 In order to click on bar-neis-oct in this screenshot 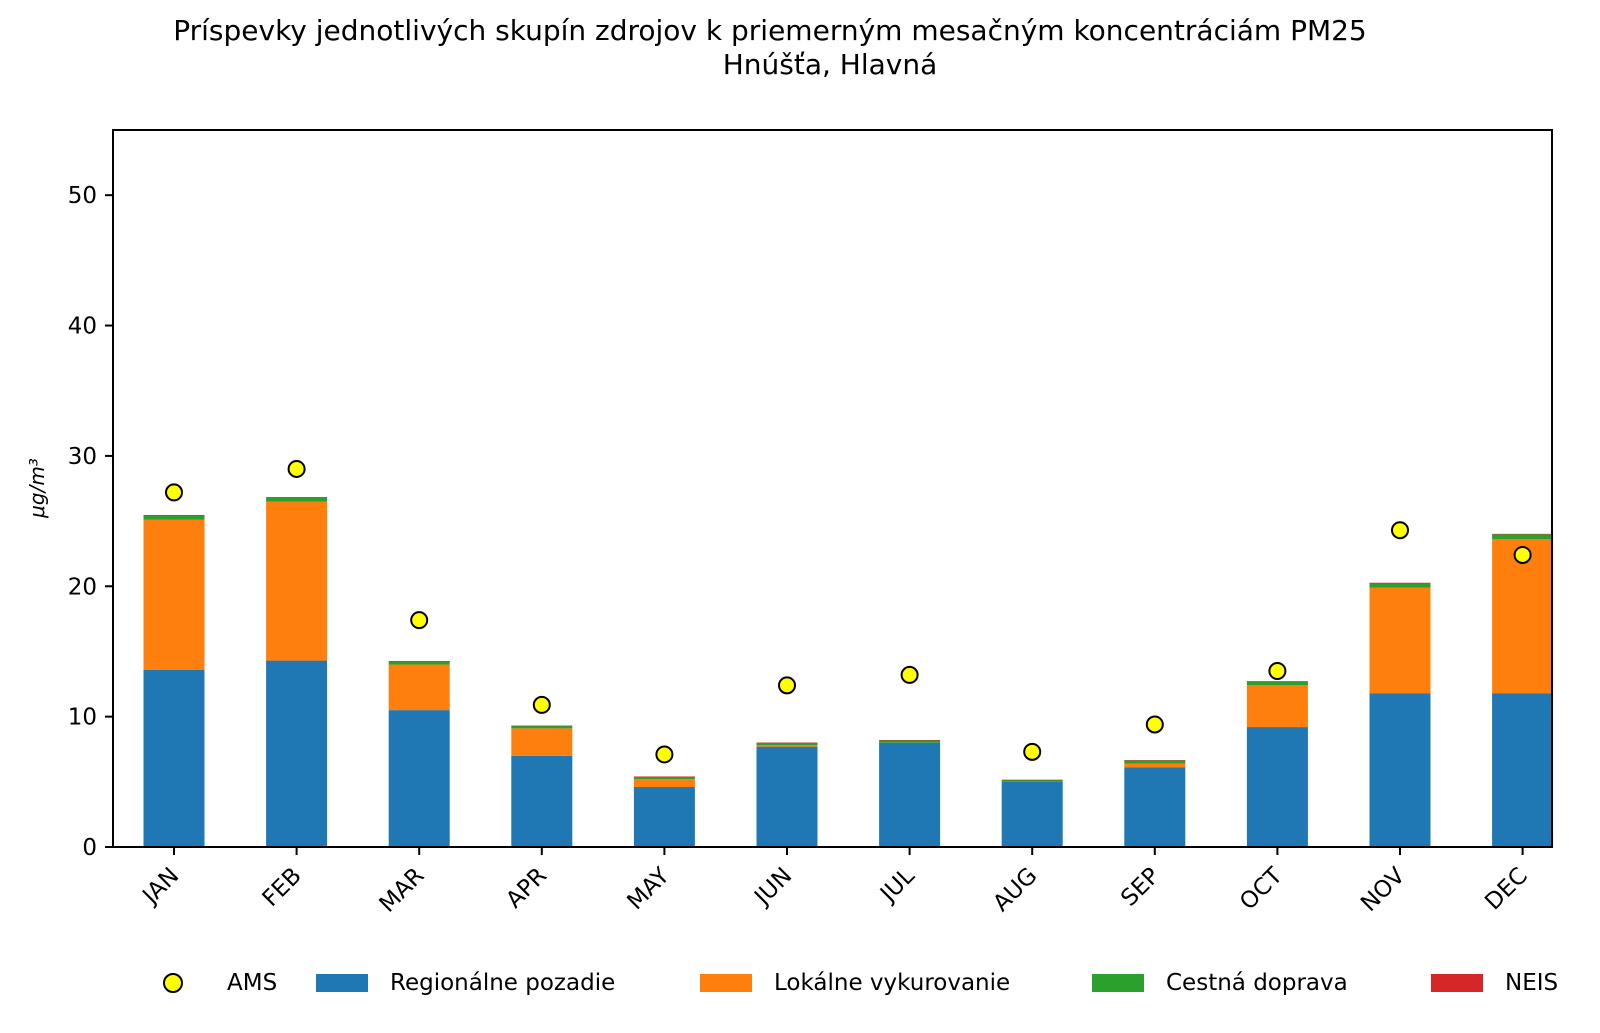, I will do `click(1277, 681)`.